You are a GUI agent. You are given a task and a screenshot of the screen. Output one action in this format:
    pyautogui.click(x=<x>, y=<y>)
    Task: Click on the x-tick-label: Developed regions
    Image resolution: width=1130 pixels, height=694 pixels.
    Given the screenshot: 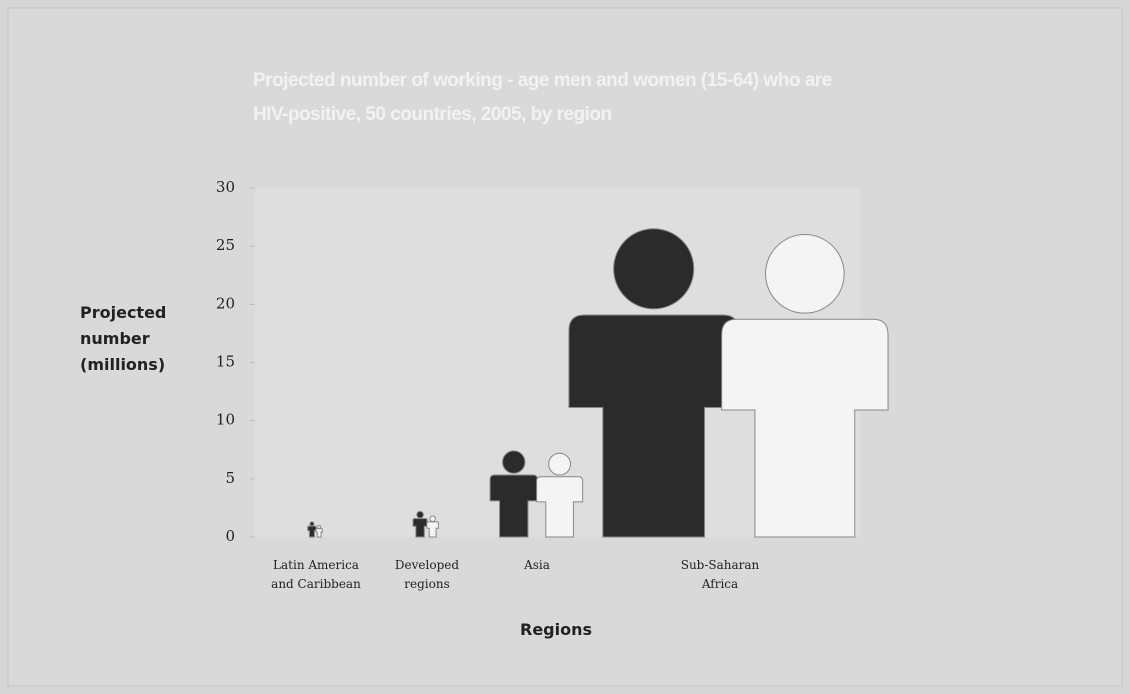 What is the action you would take?
    pyautogui.click(x=427, y=574)
    